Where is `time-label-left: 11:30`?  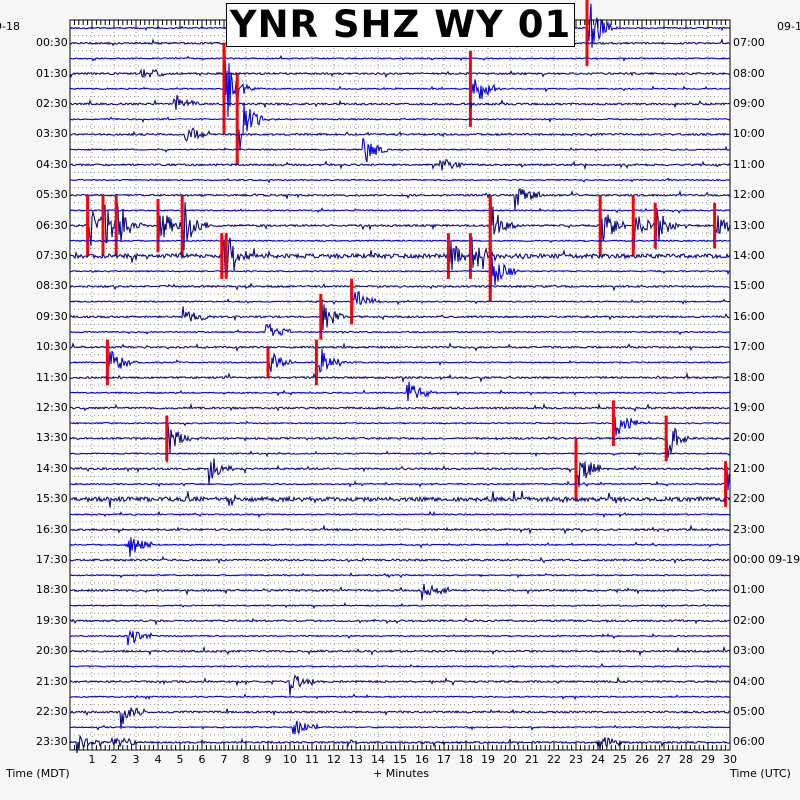
time-label-left: 11:30 is located at coordinates (52, 377).